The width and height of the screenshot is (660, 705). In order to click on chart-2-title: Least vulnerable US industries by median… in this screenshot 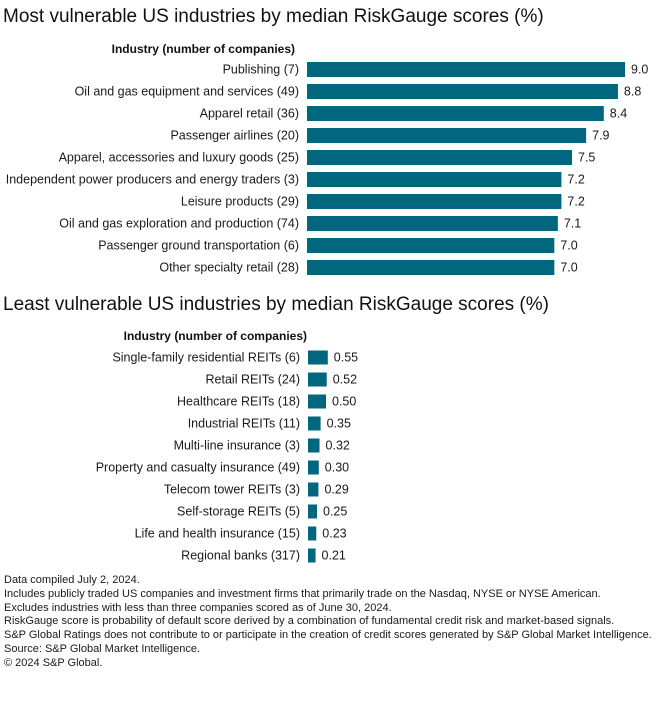, I will do `click(276, 304)`.